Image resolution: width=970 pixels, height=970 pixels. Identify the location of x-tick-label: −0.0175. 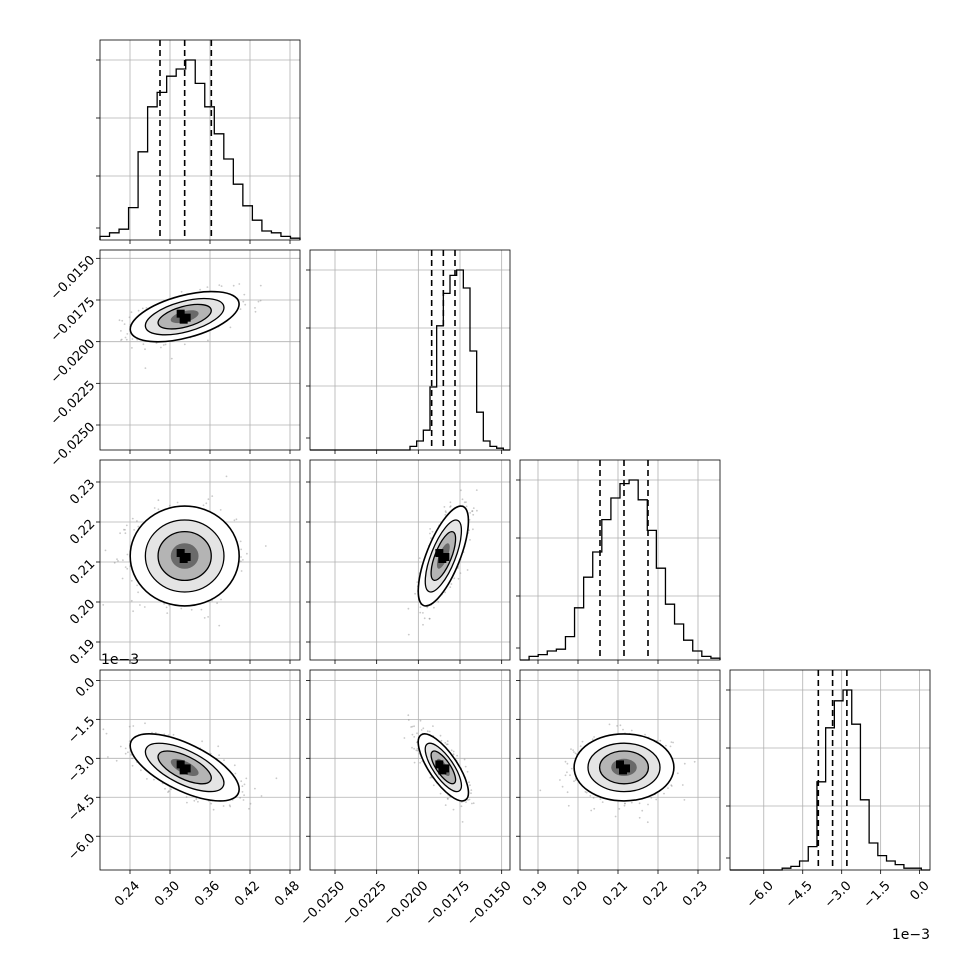
(448, 903).